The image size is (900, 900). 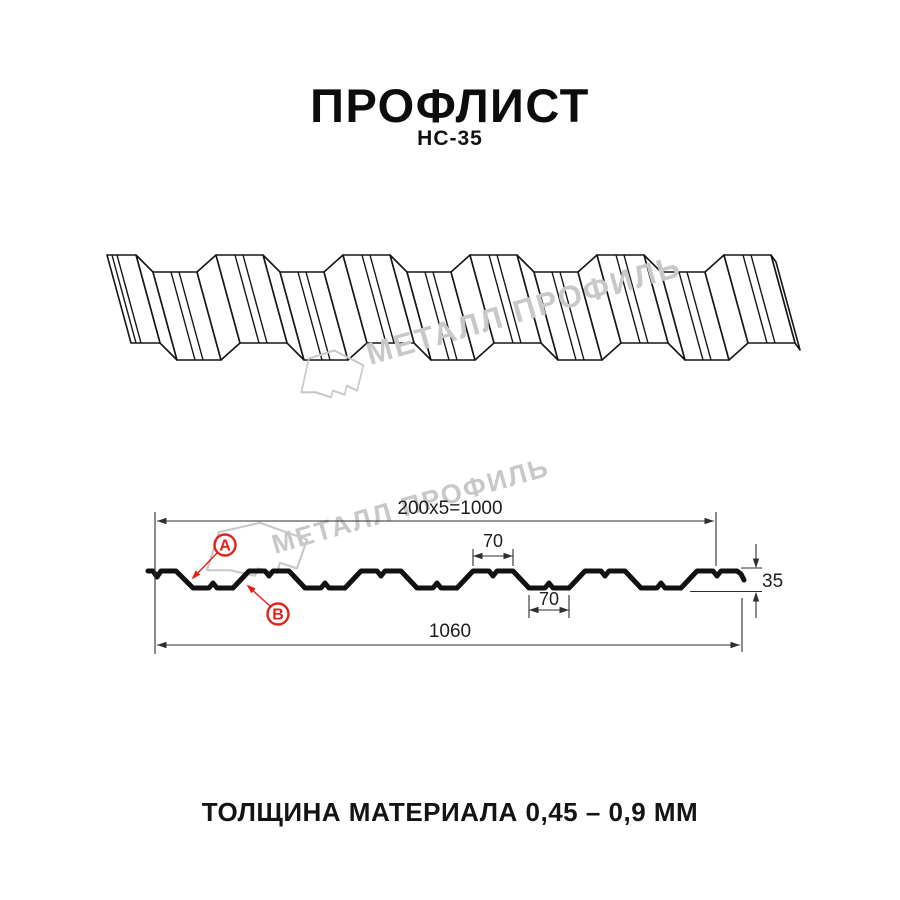 What do you see at coordinates (450, 631) in the screenshot?
I see `dim-full-width: 1060` at bounding box center [450, 631].